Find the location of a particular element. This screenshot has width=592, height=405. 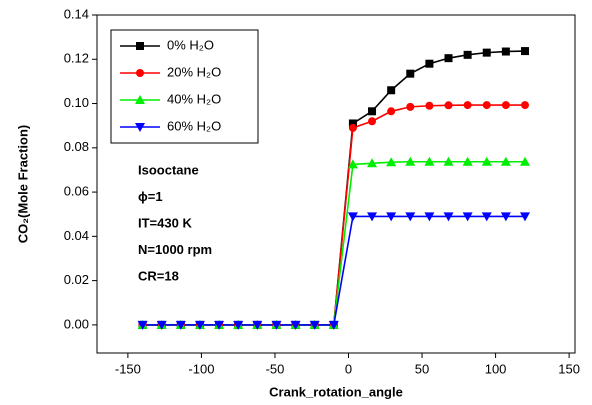

x-tick-label: 150 is located at coordinates (569, 368).